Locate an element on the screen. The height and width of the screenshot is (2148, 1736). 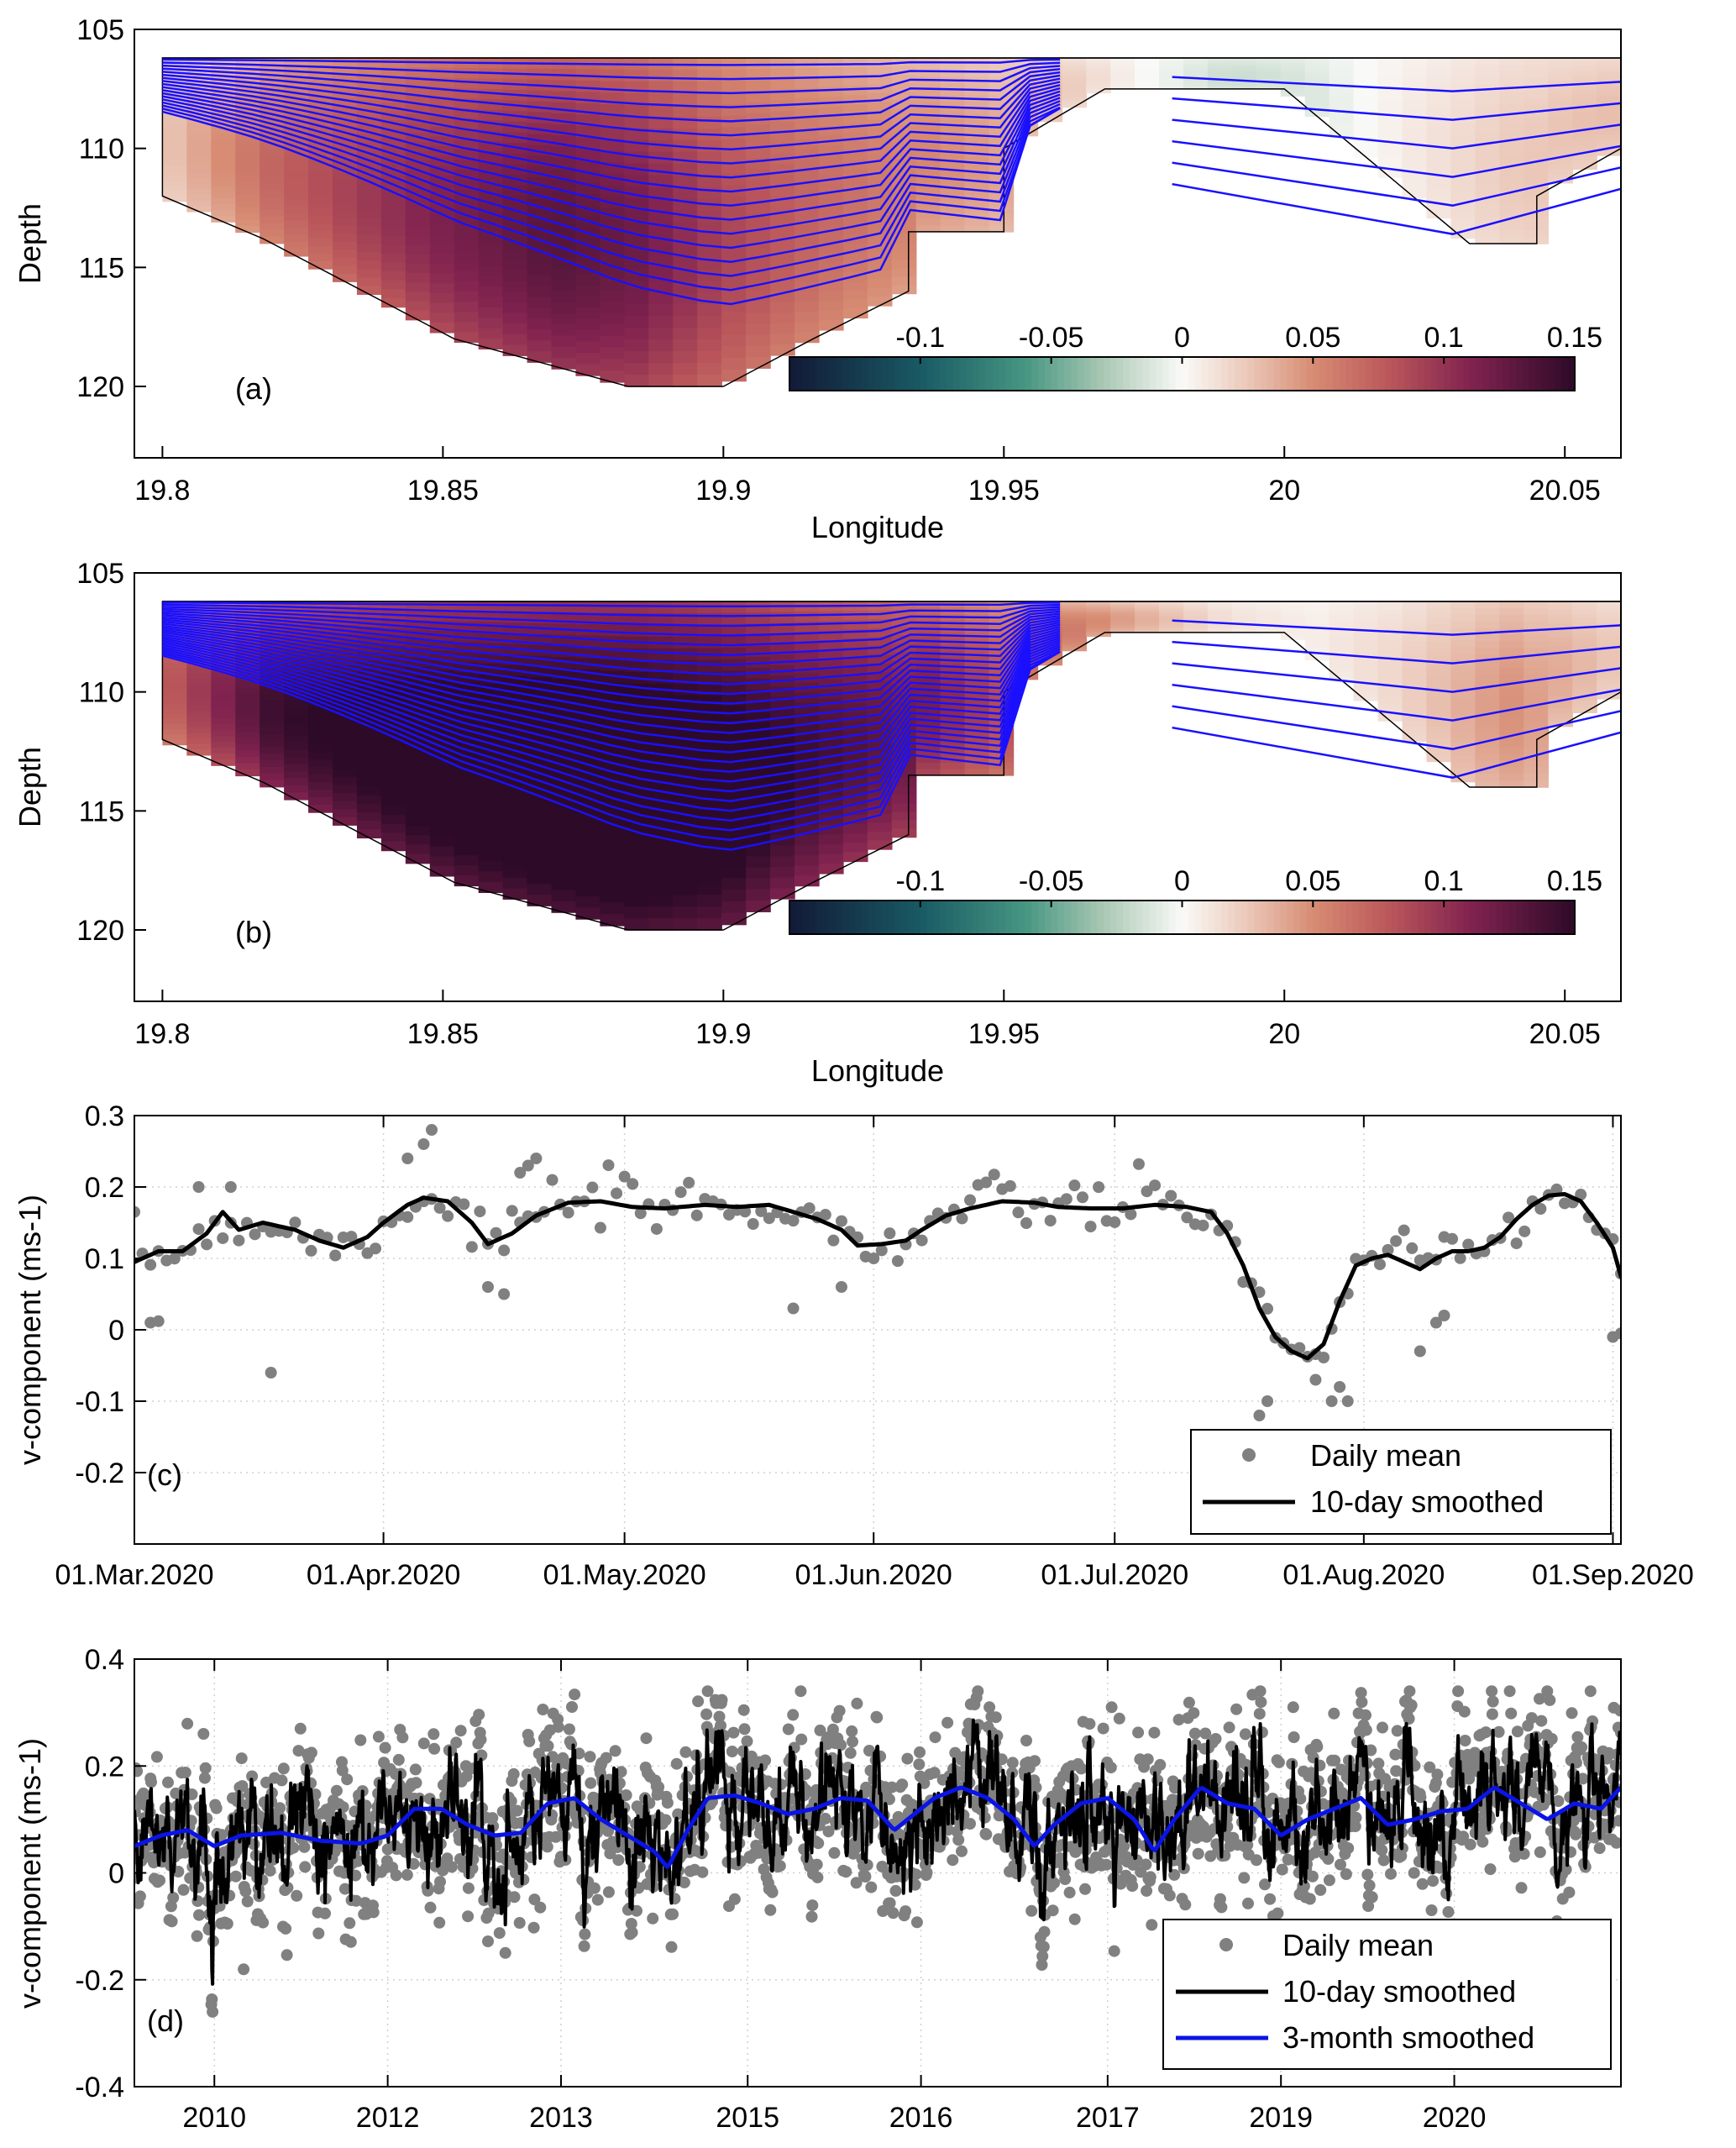
b-streamline is located at coordinates (611, 605).